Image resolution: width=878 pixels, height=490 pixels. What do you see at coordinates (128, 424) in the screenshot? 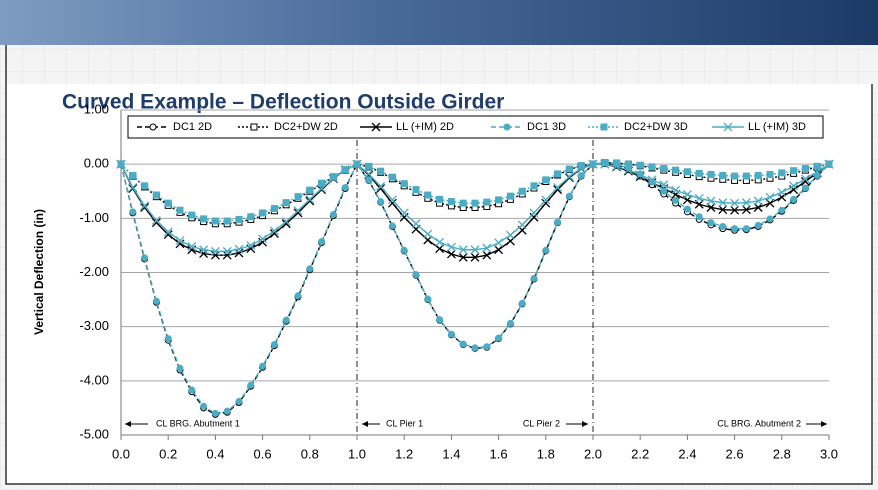
I see `arrow-head` at bounding box center [128, 424].